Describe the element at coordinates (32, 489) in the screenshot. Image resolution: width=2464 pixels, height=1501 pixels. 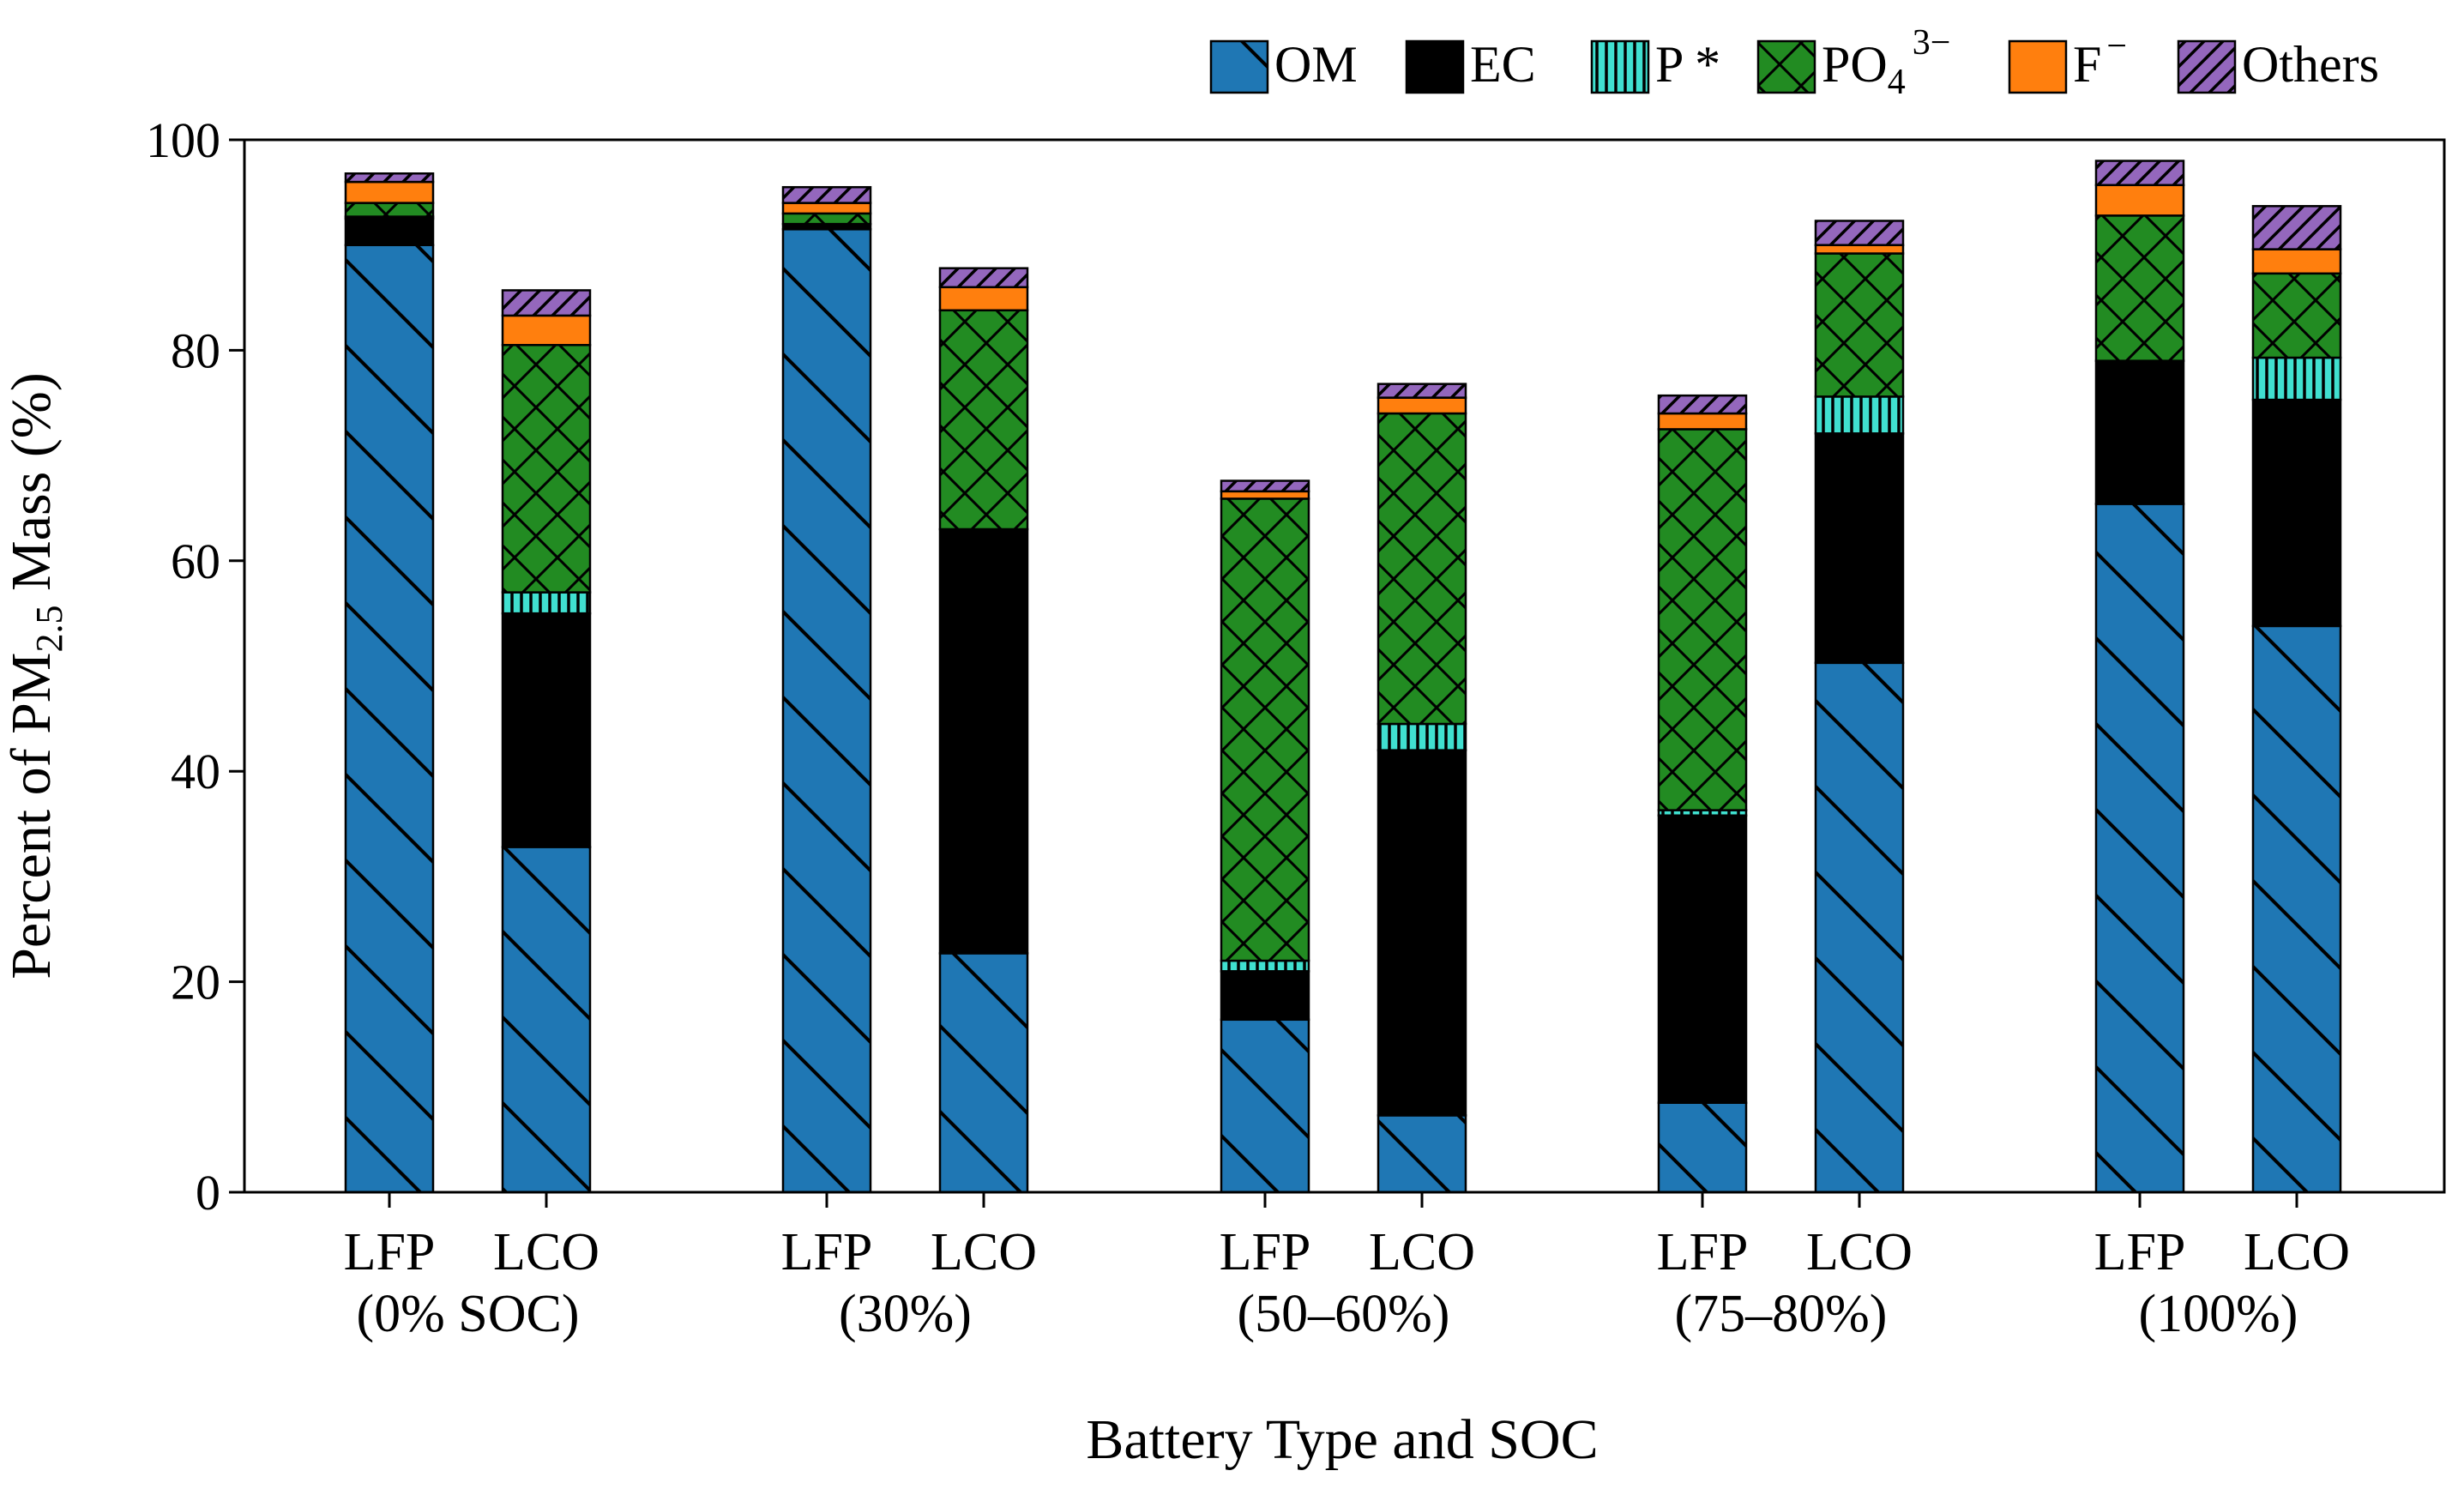
I see `y-axis-label-suffix: Mass (%)` at that location.